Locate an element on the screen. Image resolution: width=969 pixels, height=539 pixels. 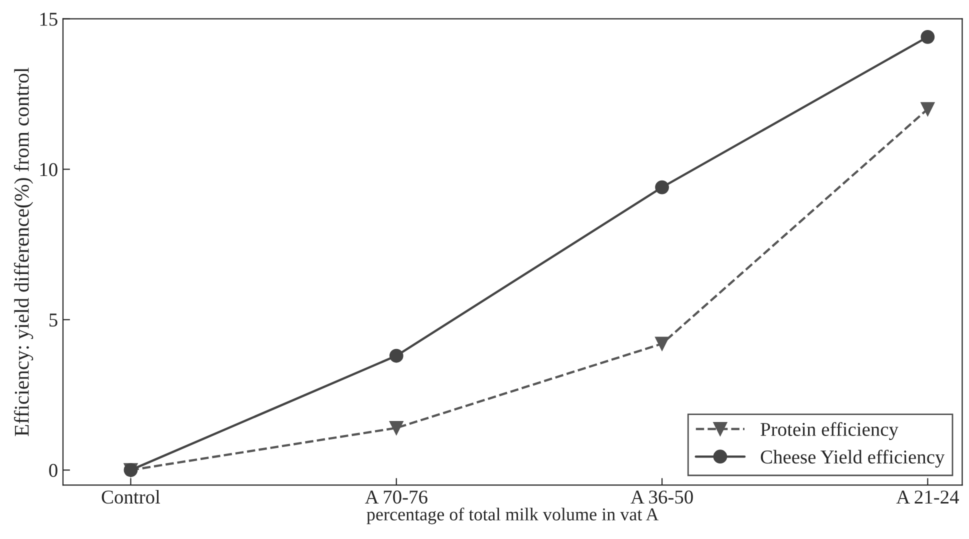
y-tick-label: 0 is located at coordinates (53, 470).